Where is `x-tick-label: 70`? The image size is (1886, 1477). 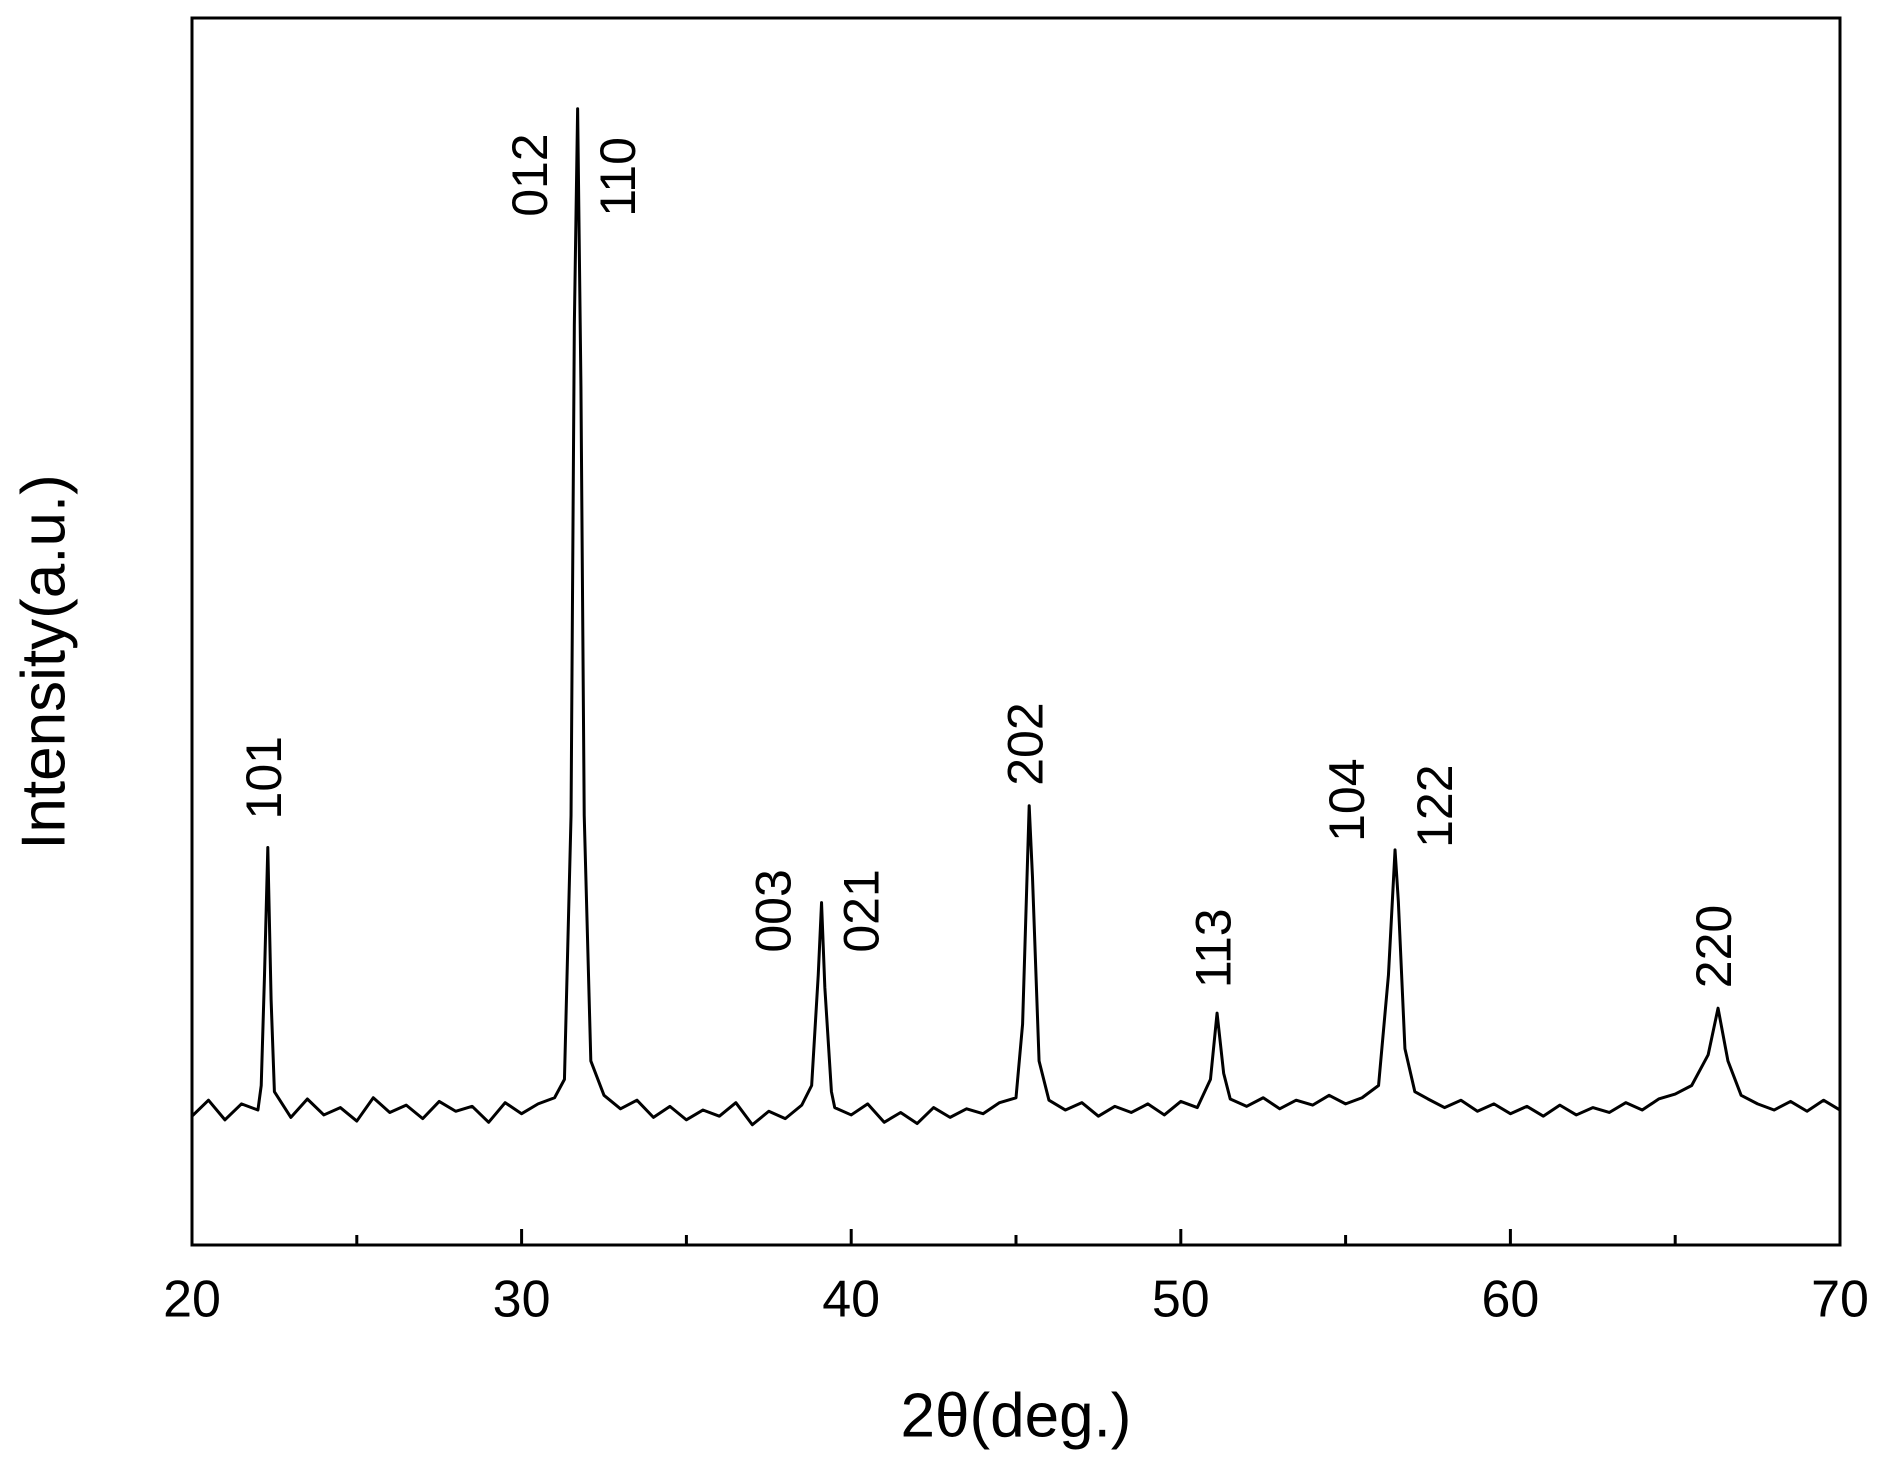
x-tick-label: 70 is located at coordinates (1840, 1300).